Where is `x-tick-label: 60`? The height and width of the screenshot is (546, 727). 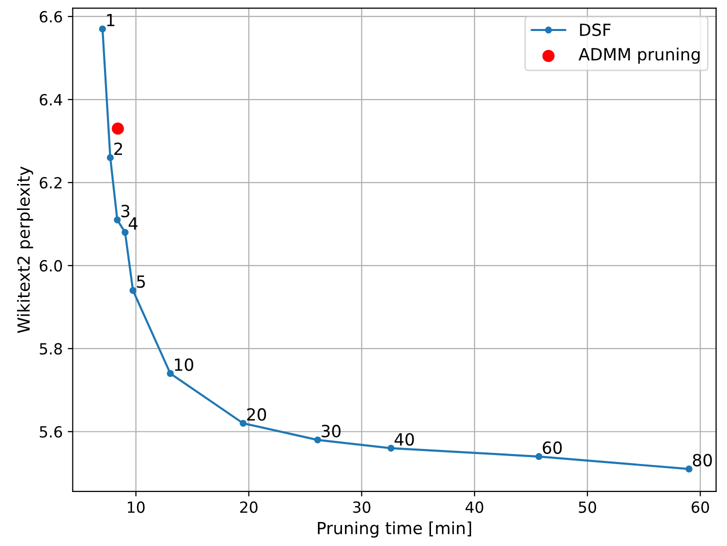 x-tick-label: 60 is located at coordinates (700, 507).